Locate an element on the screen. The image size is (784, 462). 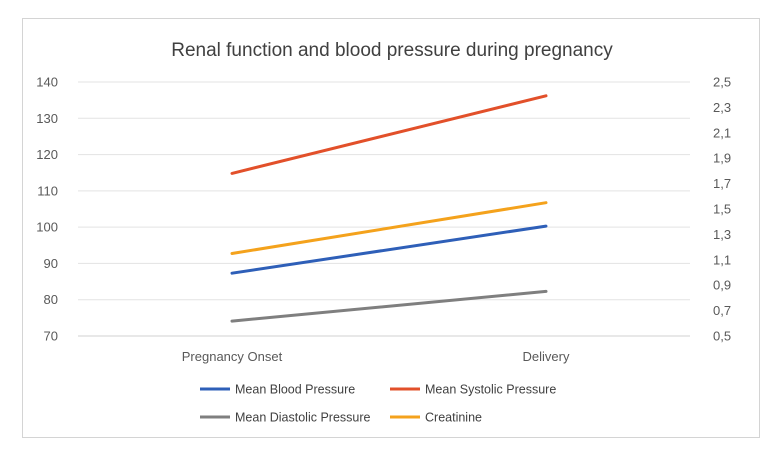
left-tick-label: 80 is located at coordinates (51, 299).